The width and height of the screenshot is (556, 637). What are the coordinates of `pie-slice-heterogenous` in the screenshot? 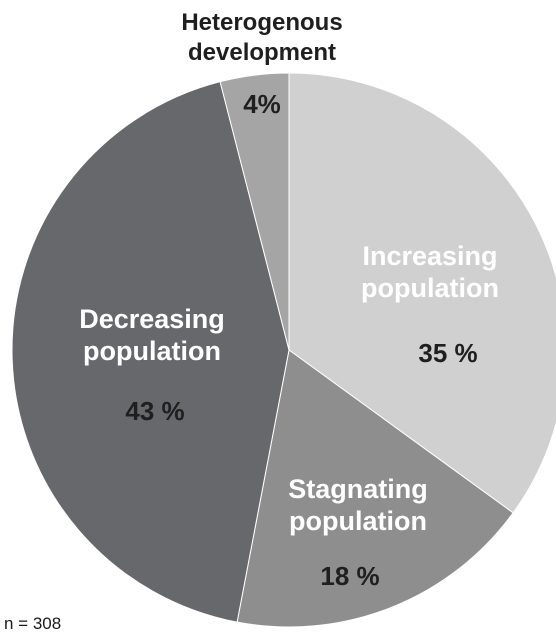 It's located at (254, 211).